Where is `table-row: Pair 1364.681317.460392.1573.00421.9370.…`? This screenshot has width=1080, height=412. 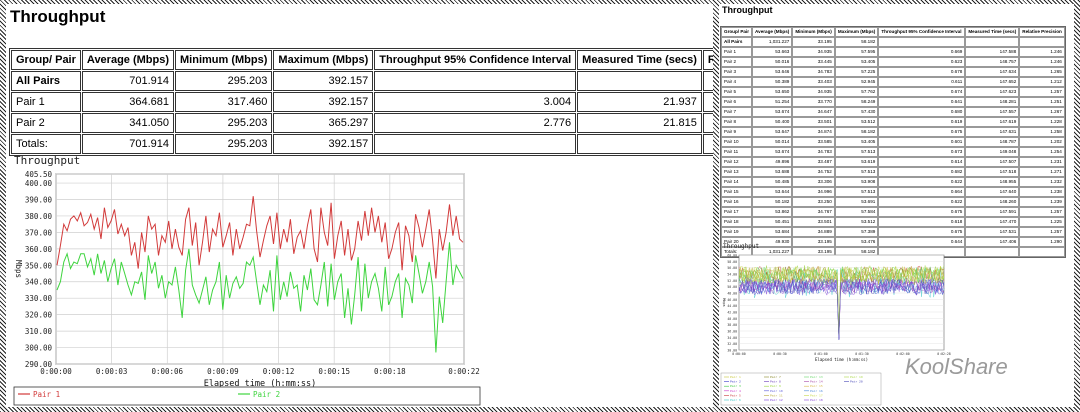
table-row: Pair 1364.681317.460392.1573.00421.9370.… is located at coordinates (362, 102).